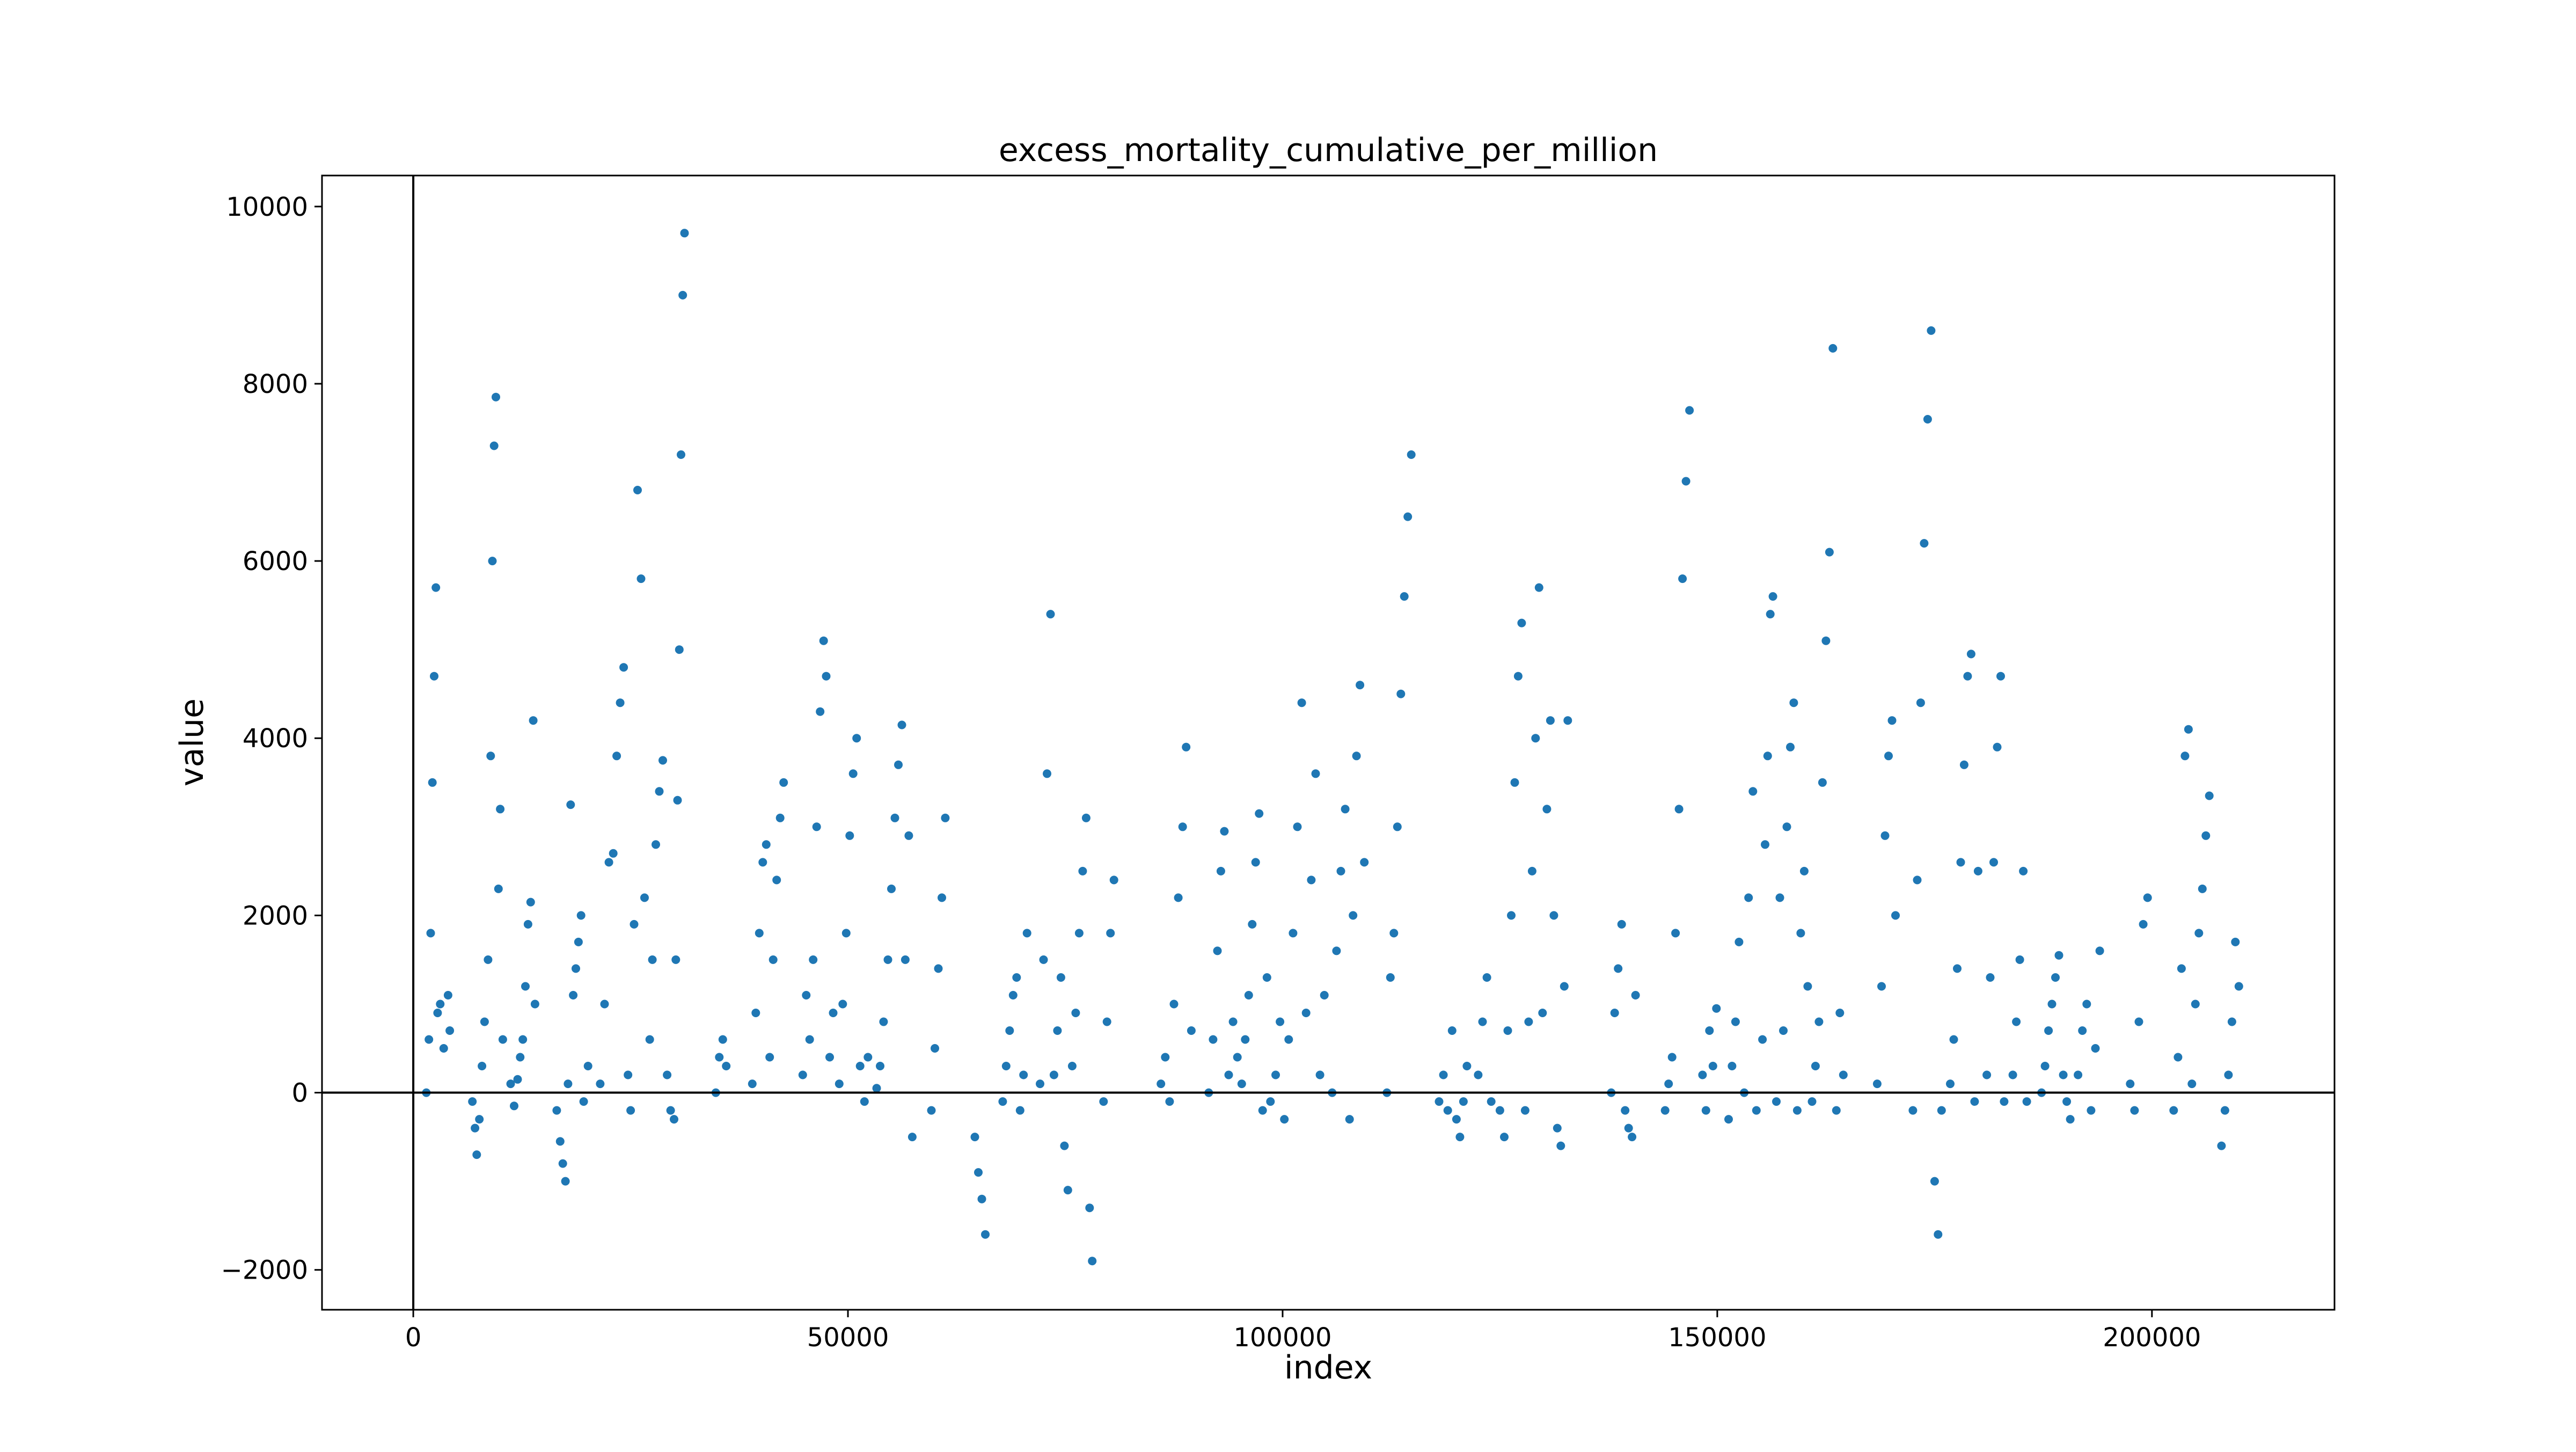 The height and width of the screenshot is (1452, 2576). What do you see at coordinates (1328, 1368) in the screenshot?
I see `x-axis-label: index` at bounding box center [1328, 1368].